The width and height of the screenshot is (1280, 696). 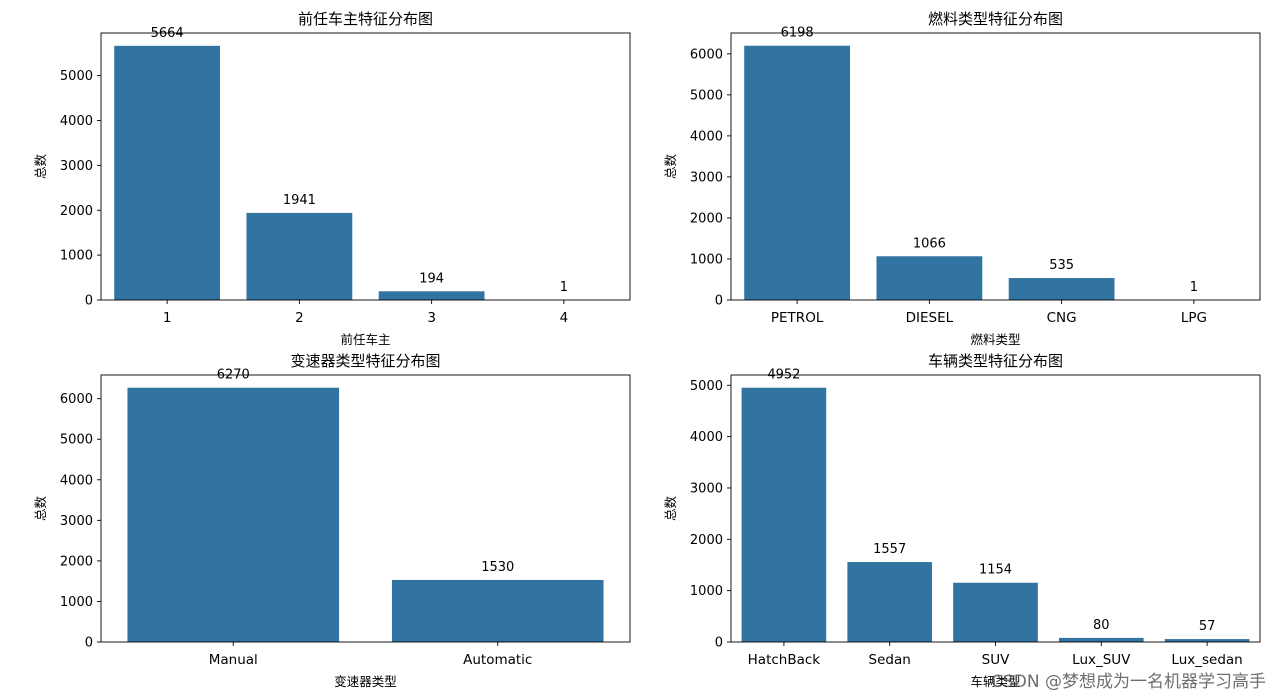 I want to click on x-tick-label-SUV: SUV, so click(x=996, y=660).